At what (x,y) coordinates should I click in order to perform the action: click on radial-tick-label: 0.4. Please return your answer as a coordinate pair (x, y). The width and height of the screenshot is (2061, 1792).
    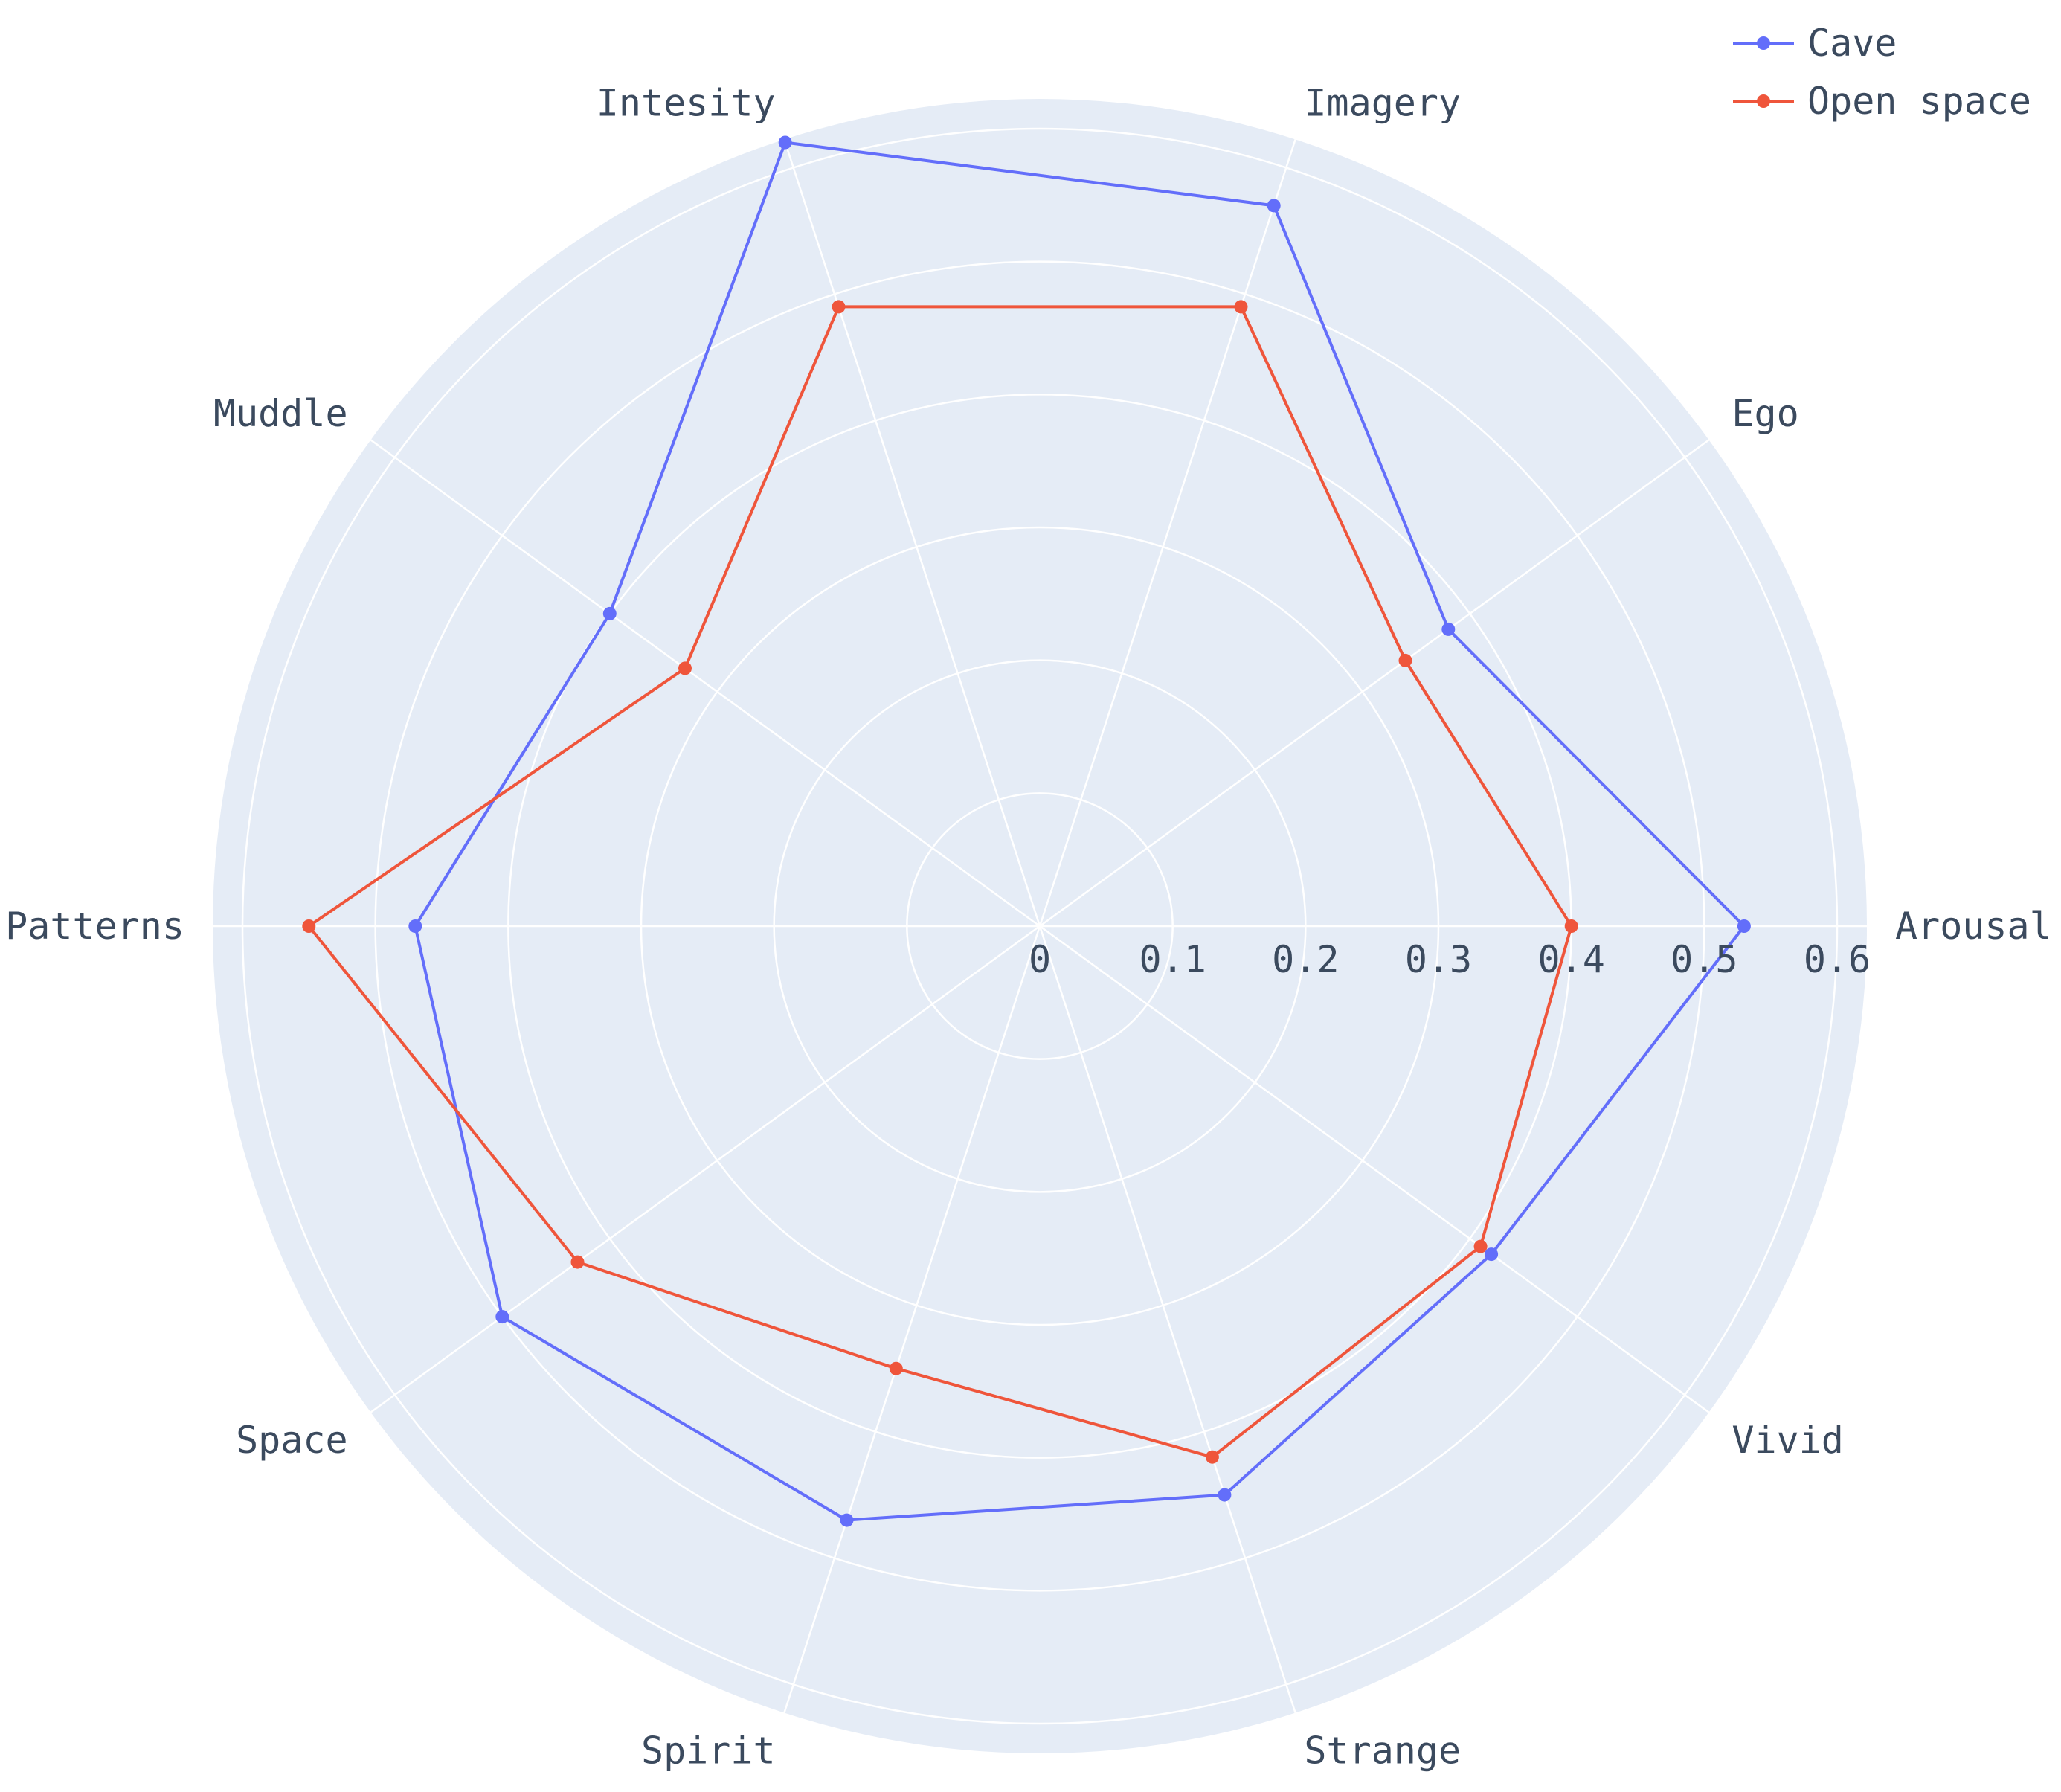
    Looking at the image, I should click on (1571, 960).